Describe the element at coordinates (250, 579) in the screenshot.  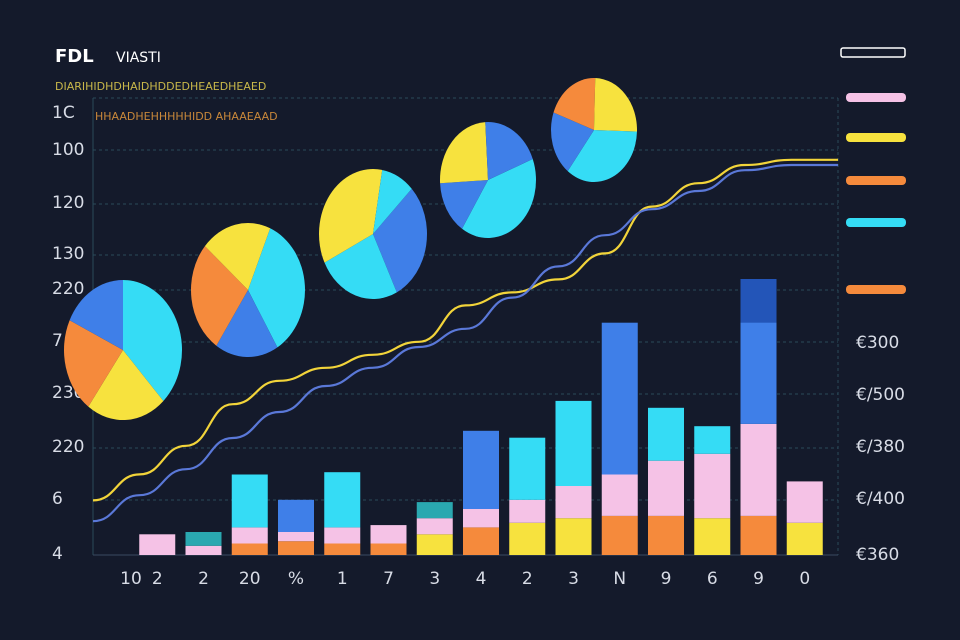
I see `x-tick-label: 20` at that location.